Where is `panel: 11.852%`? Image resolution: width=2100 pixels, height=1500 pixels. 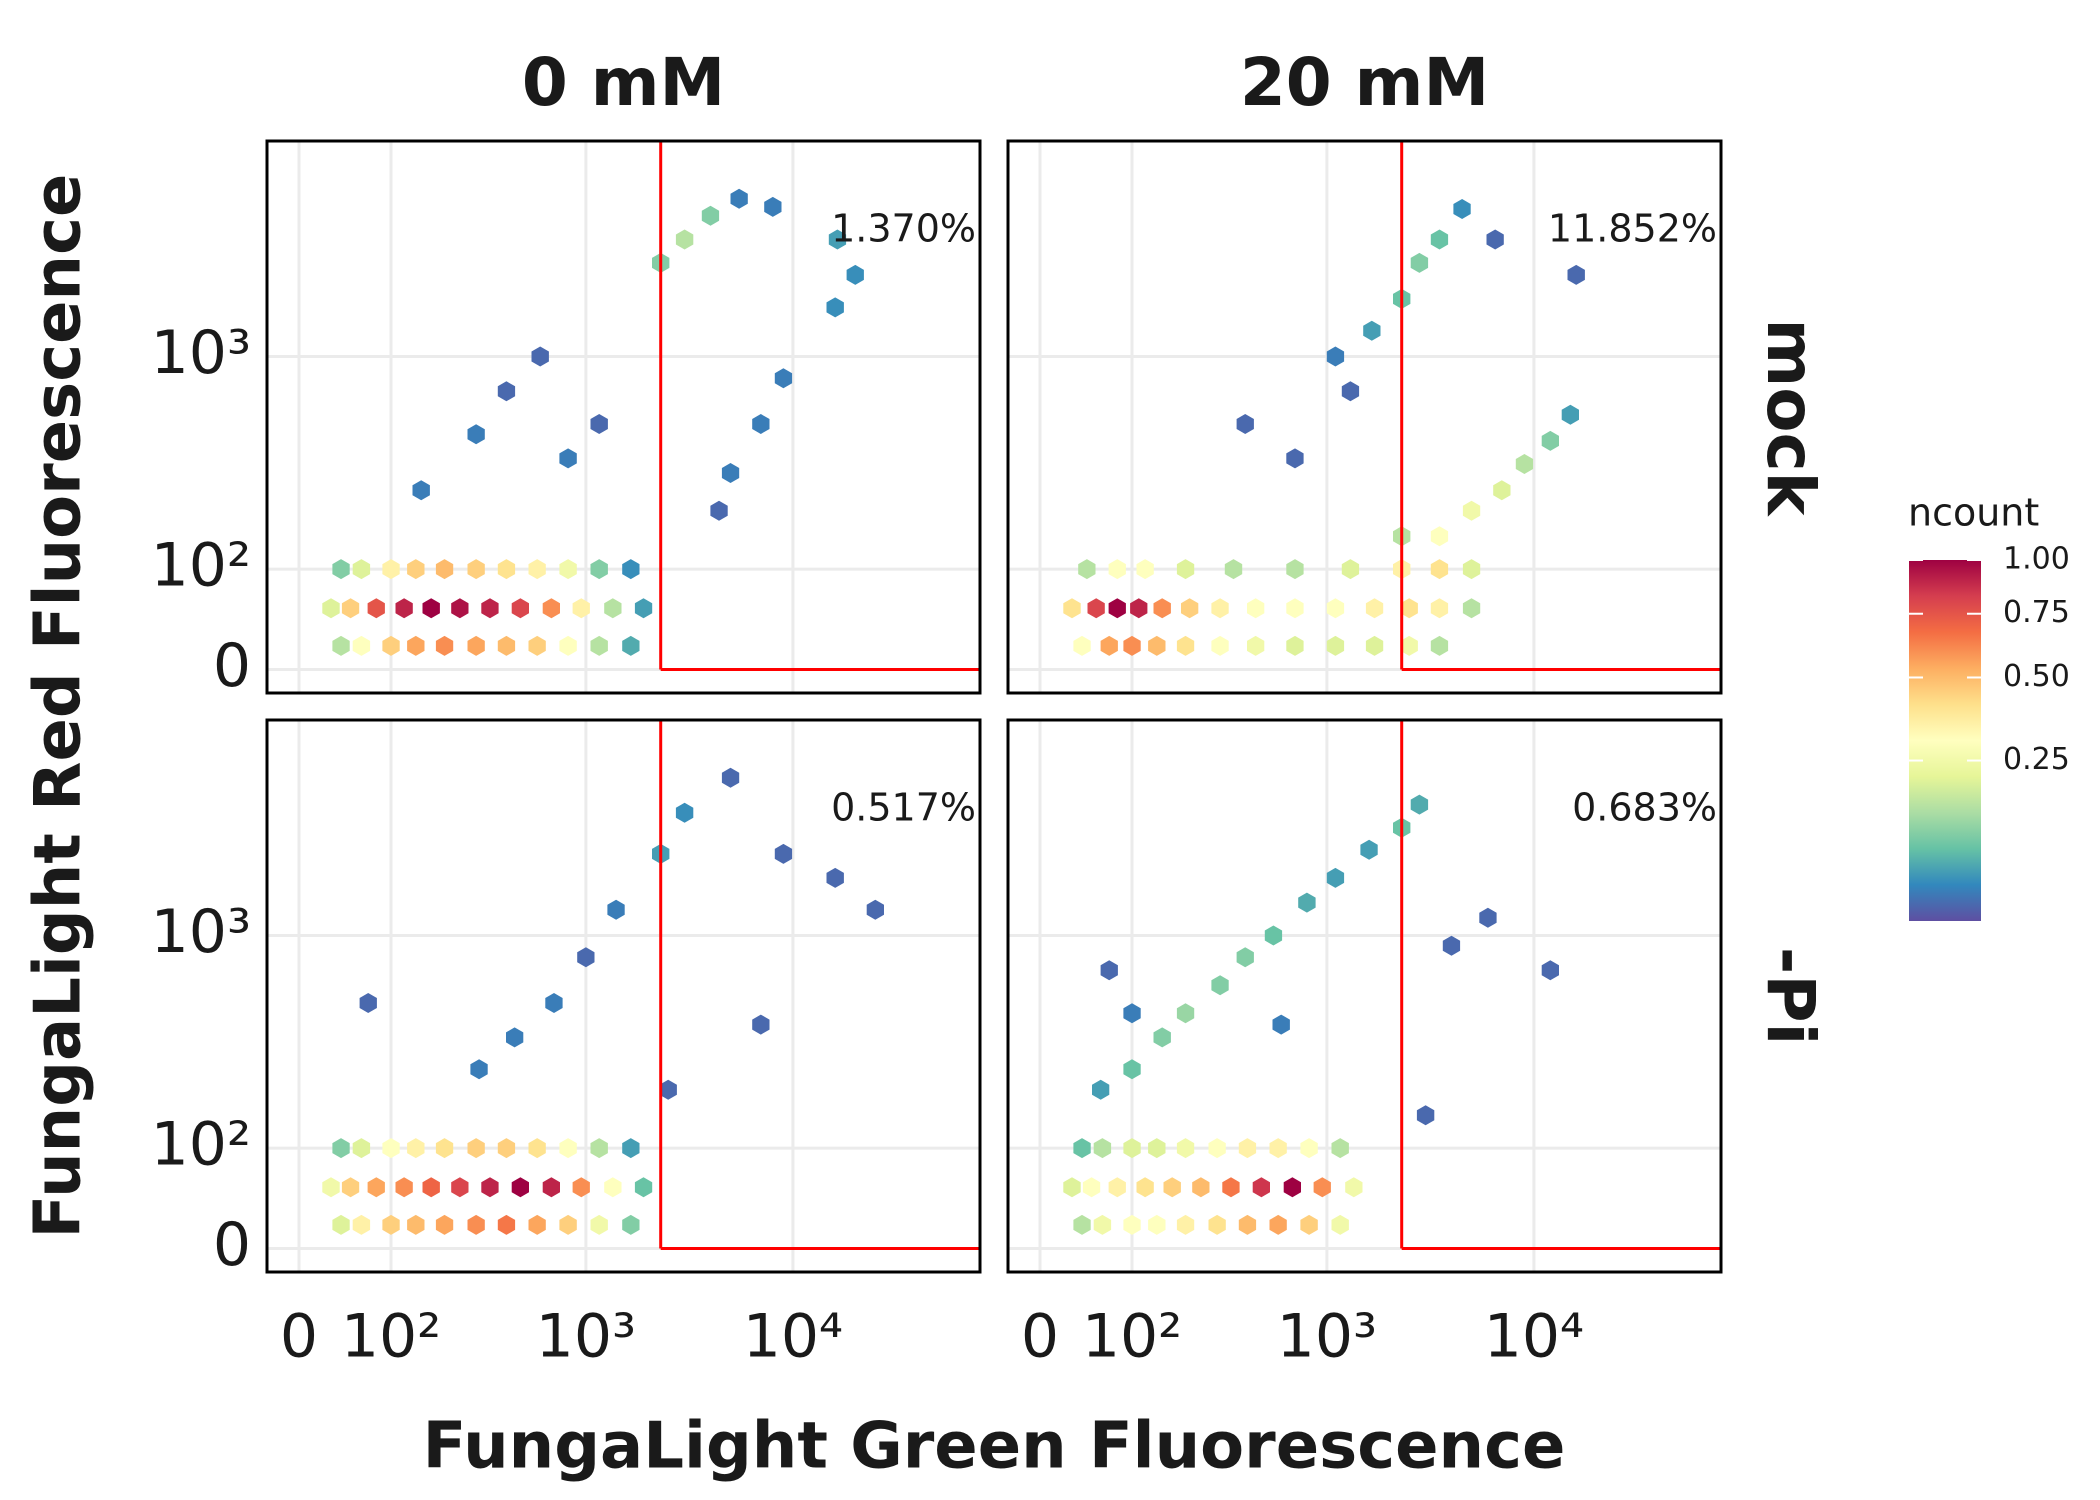 panel: 11.852% is located at coordinates (1364, 417).